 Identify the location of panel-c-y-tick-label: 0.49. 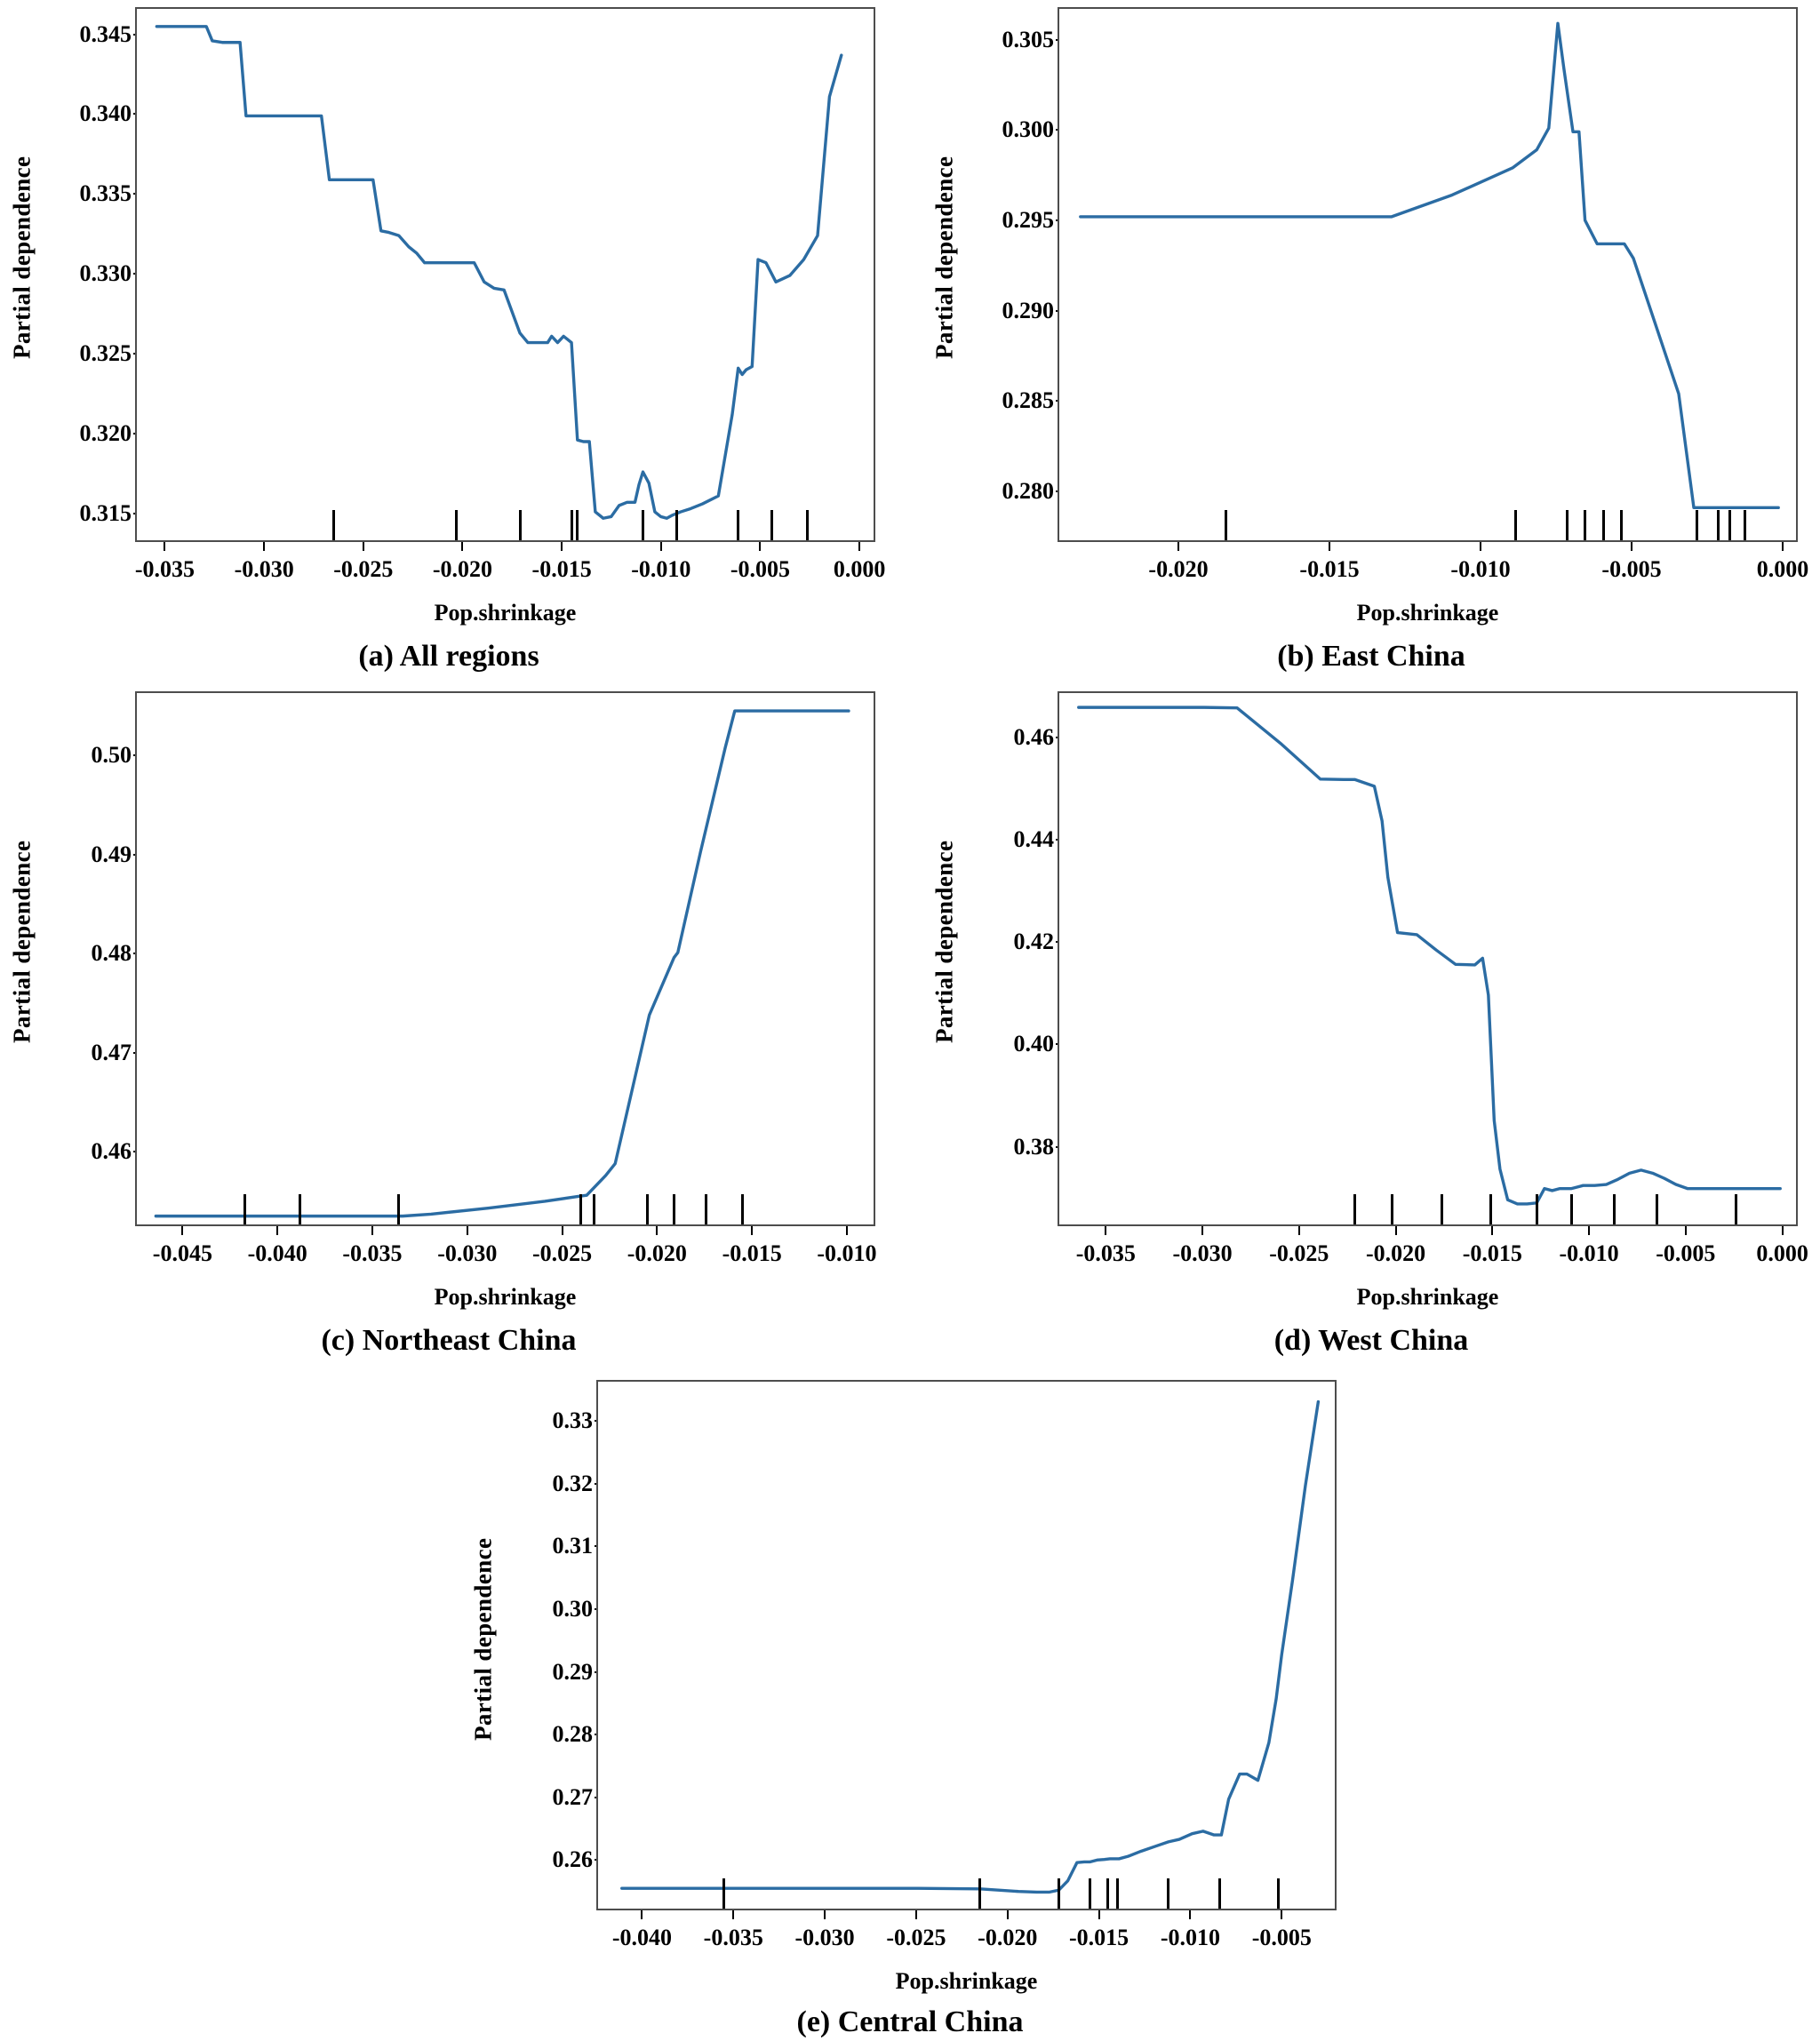
(111, 854).